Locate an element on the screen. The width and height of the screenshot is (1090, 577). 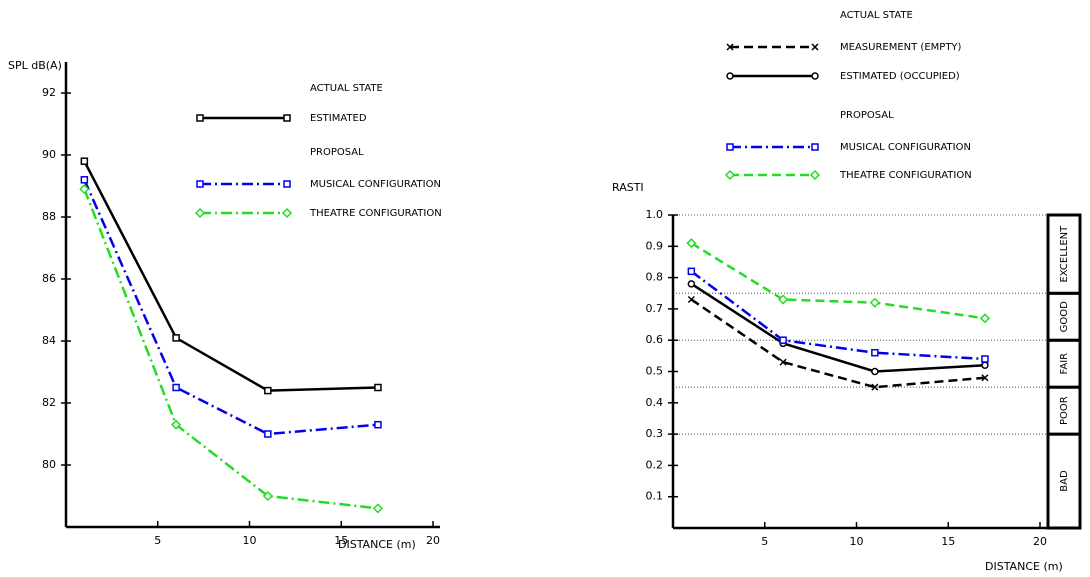
y-tick-label: 0.7 is located at coordinates (655, 308).